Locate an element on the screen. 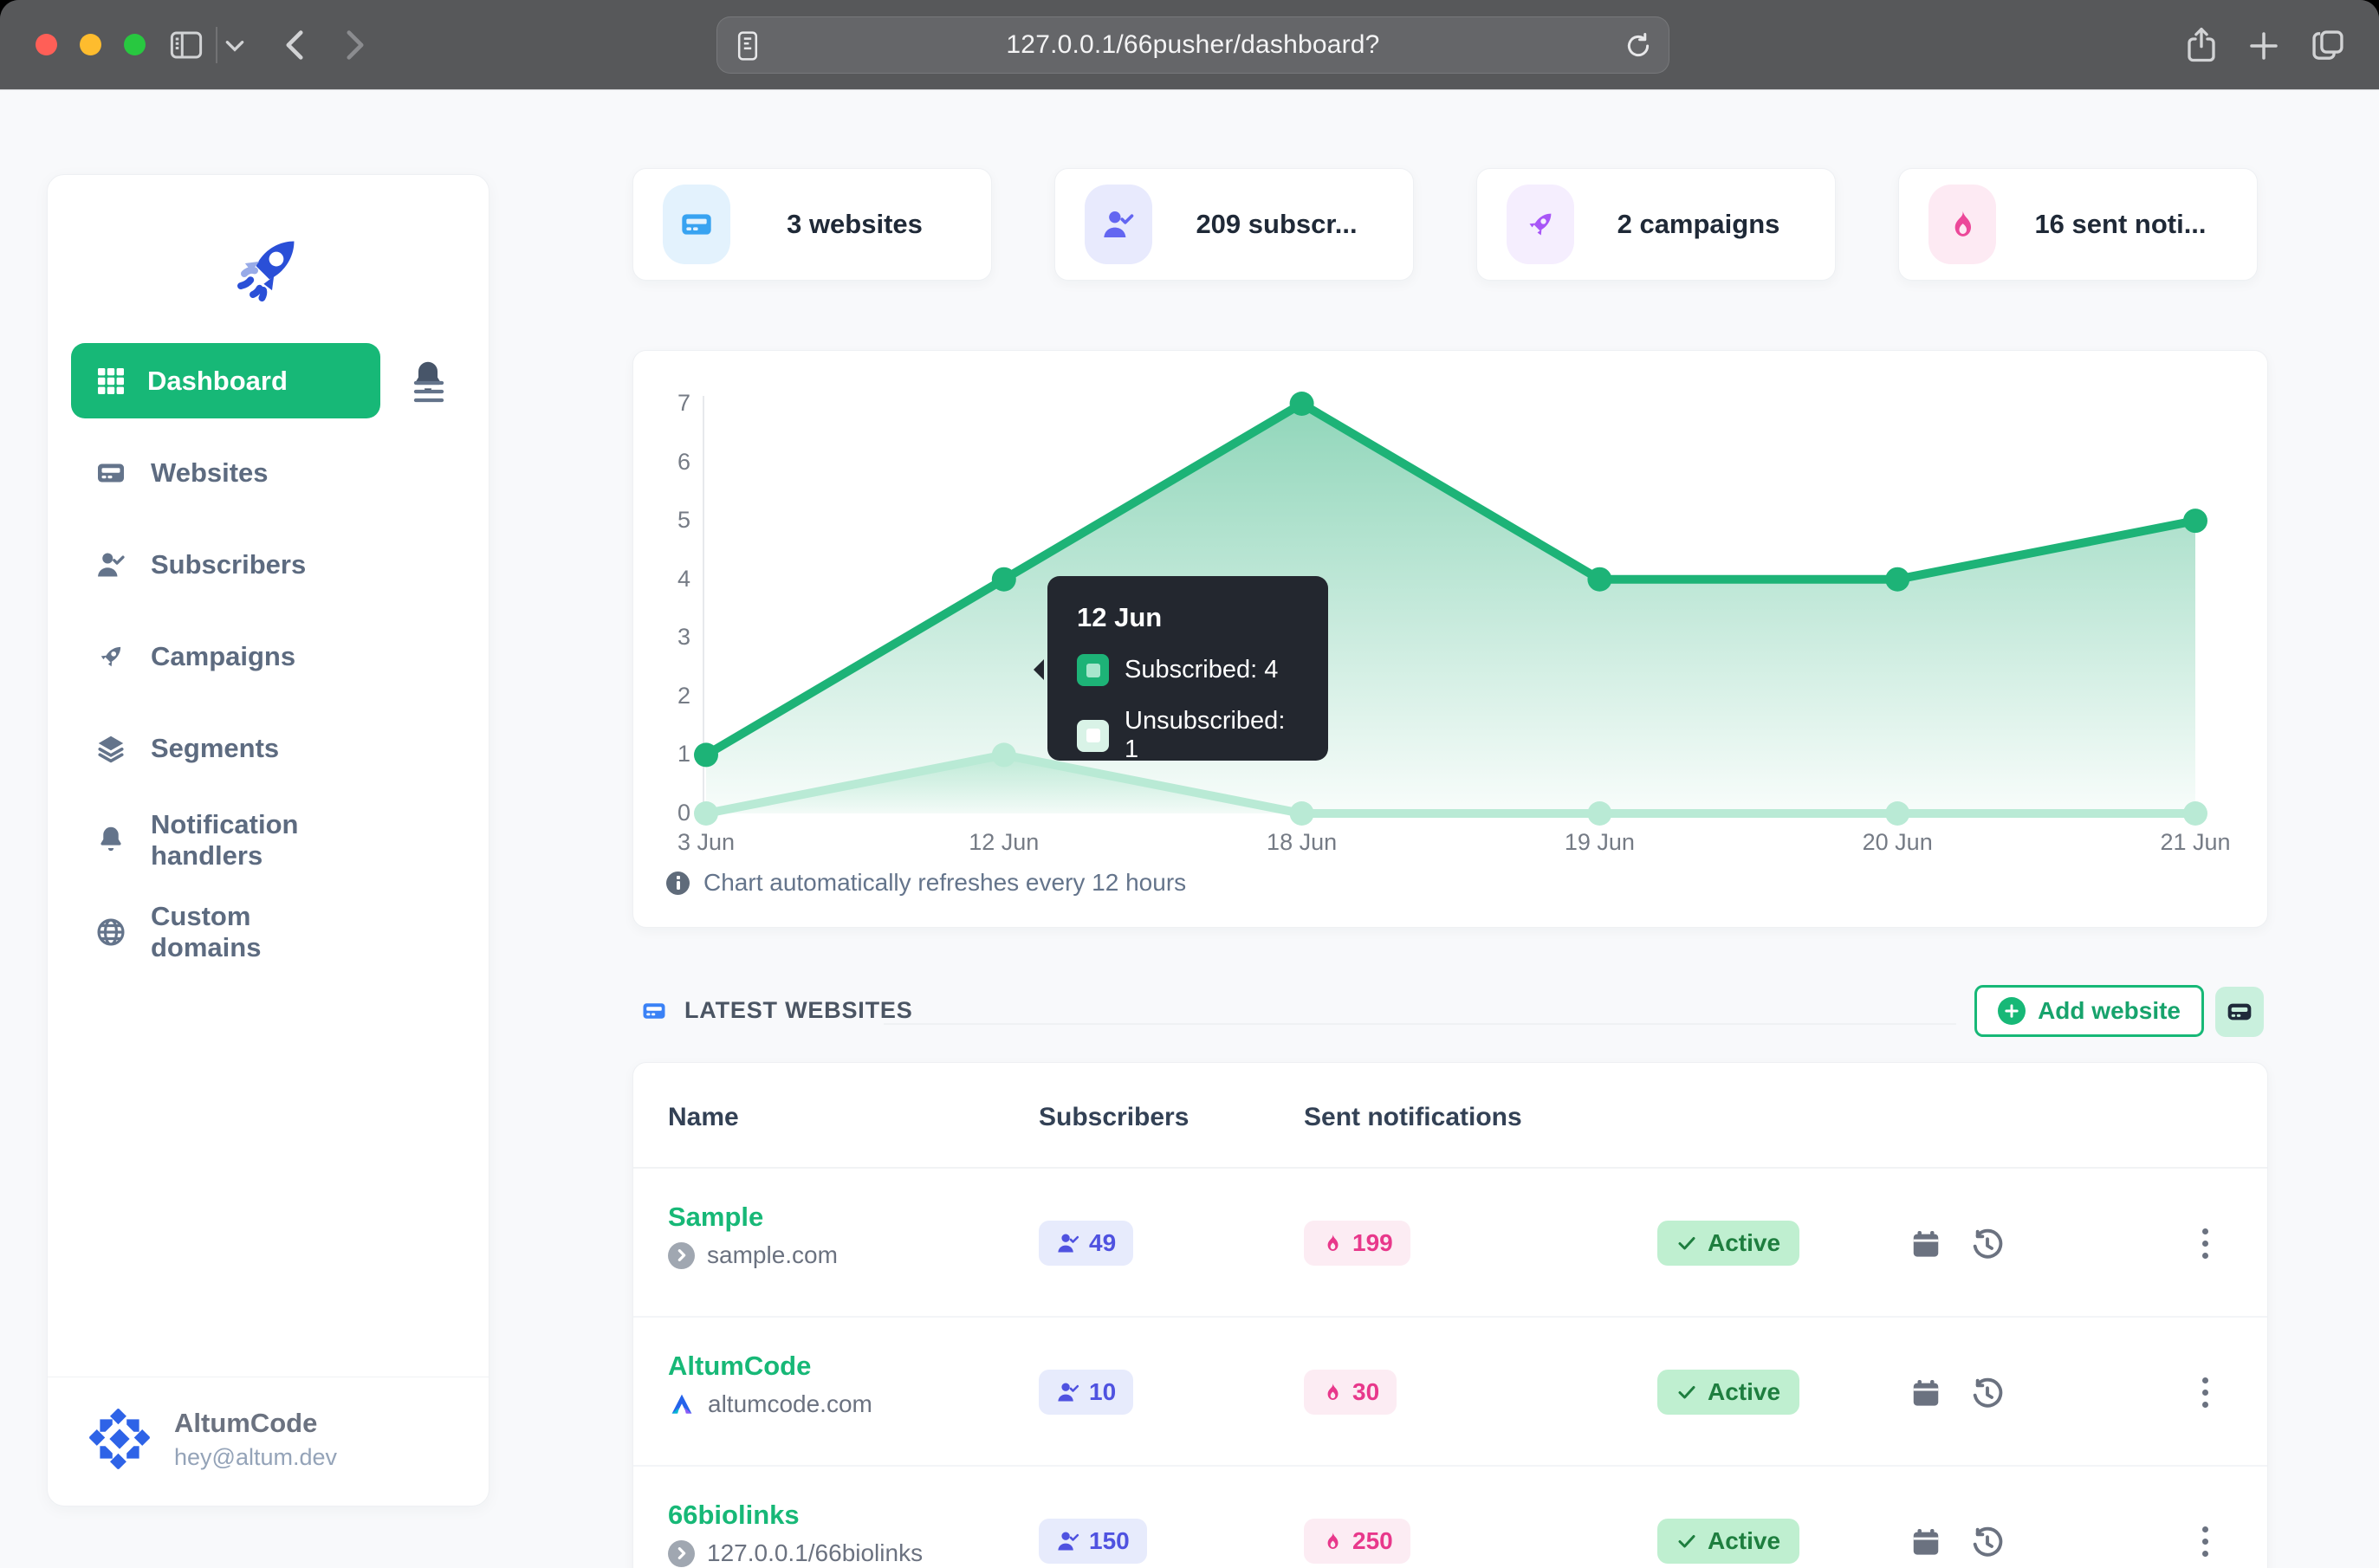  x-tick: 3 Jun is located at coordinates (706, 842).